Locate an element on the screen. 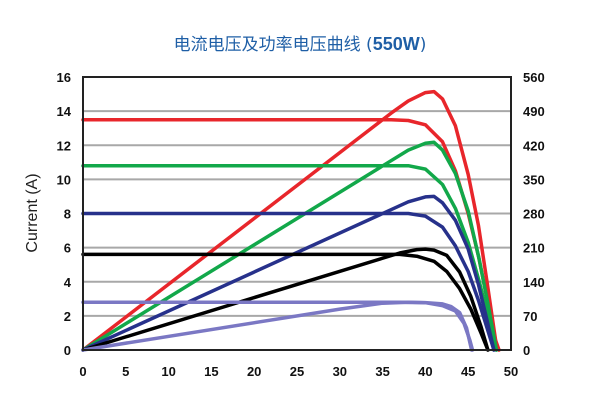 This screenshot has width=600, height=411. y-left-tick-label: 10 is located at coordinates (64, 179).